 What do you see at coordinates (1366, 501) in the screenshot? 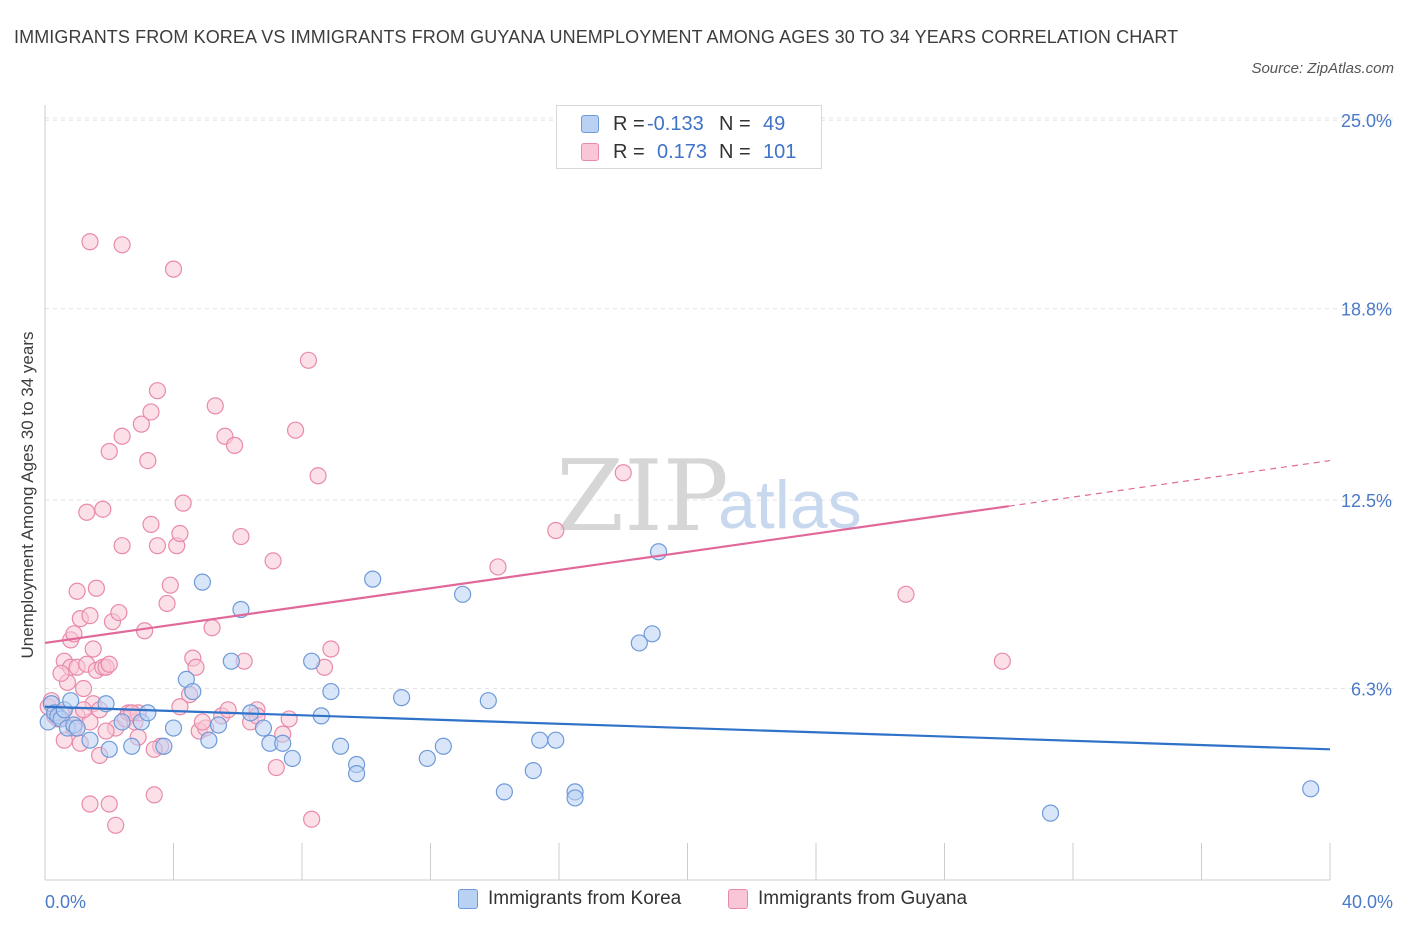
I see `y-tick-label: 12.5%` at bounding box center [1366, 501].